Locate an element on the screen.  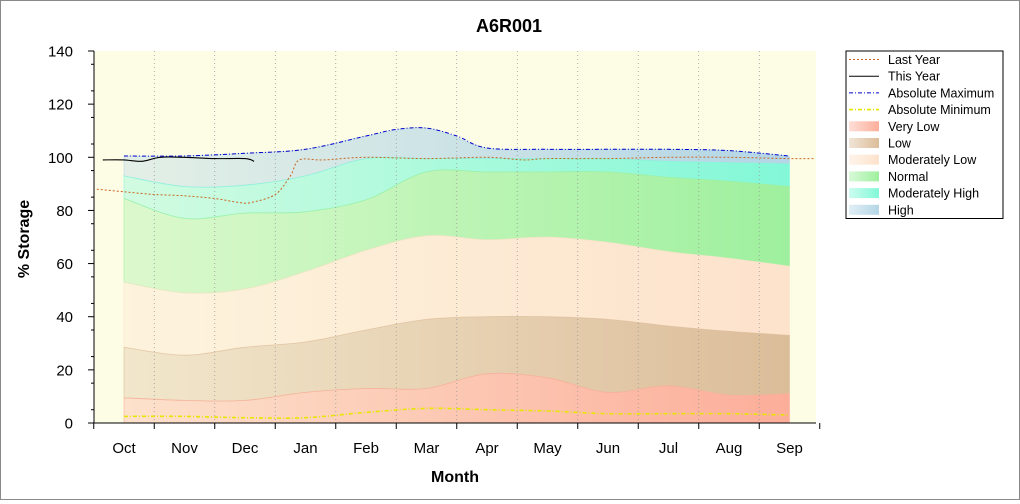
x-tick-label: Jun is located at coordinates (608, 448).